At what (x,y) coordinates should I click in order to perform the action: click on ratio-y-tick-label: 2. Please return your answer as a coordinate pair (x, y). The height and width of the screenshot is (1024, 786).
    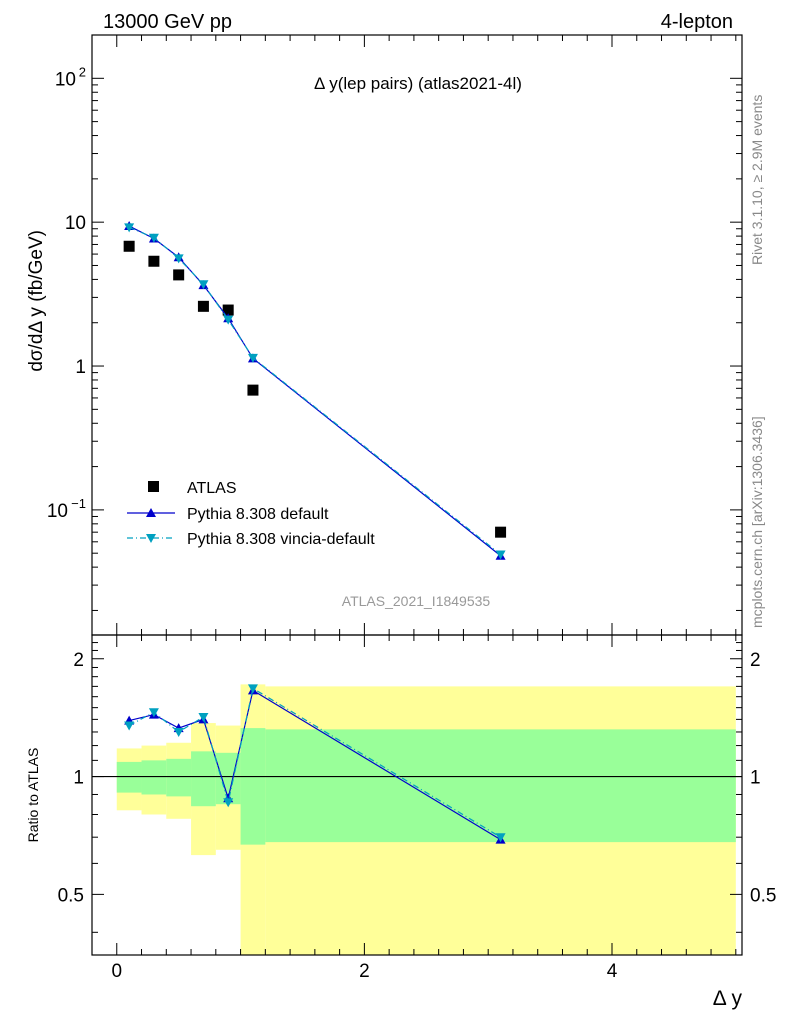
    Looking at the image, I should click on (78, 660).